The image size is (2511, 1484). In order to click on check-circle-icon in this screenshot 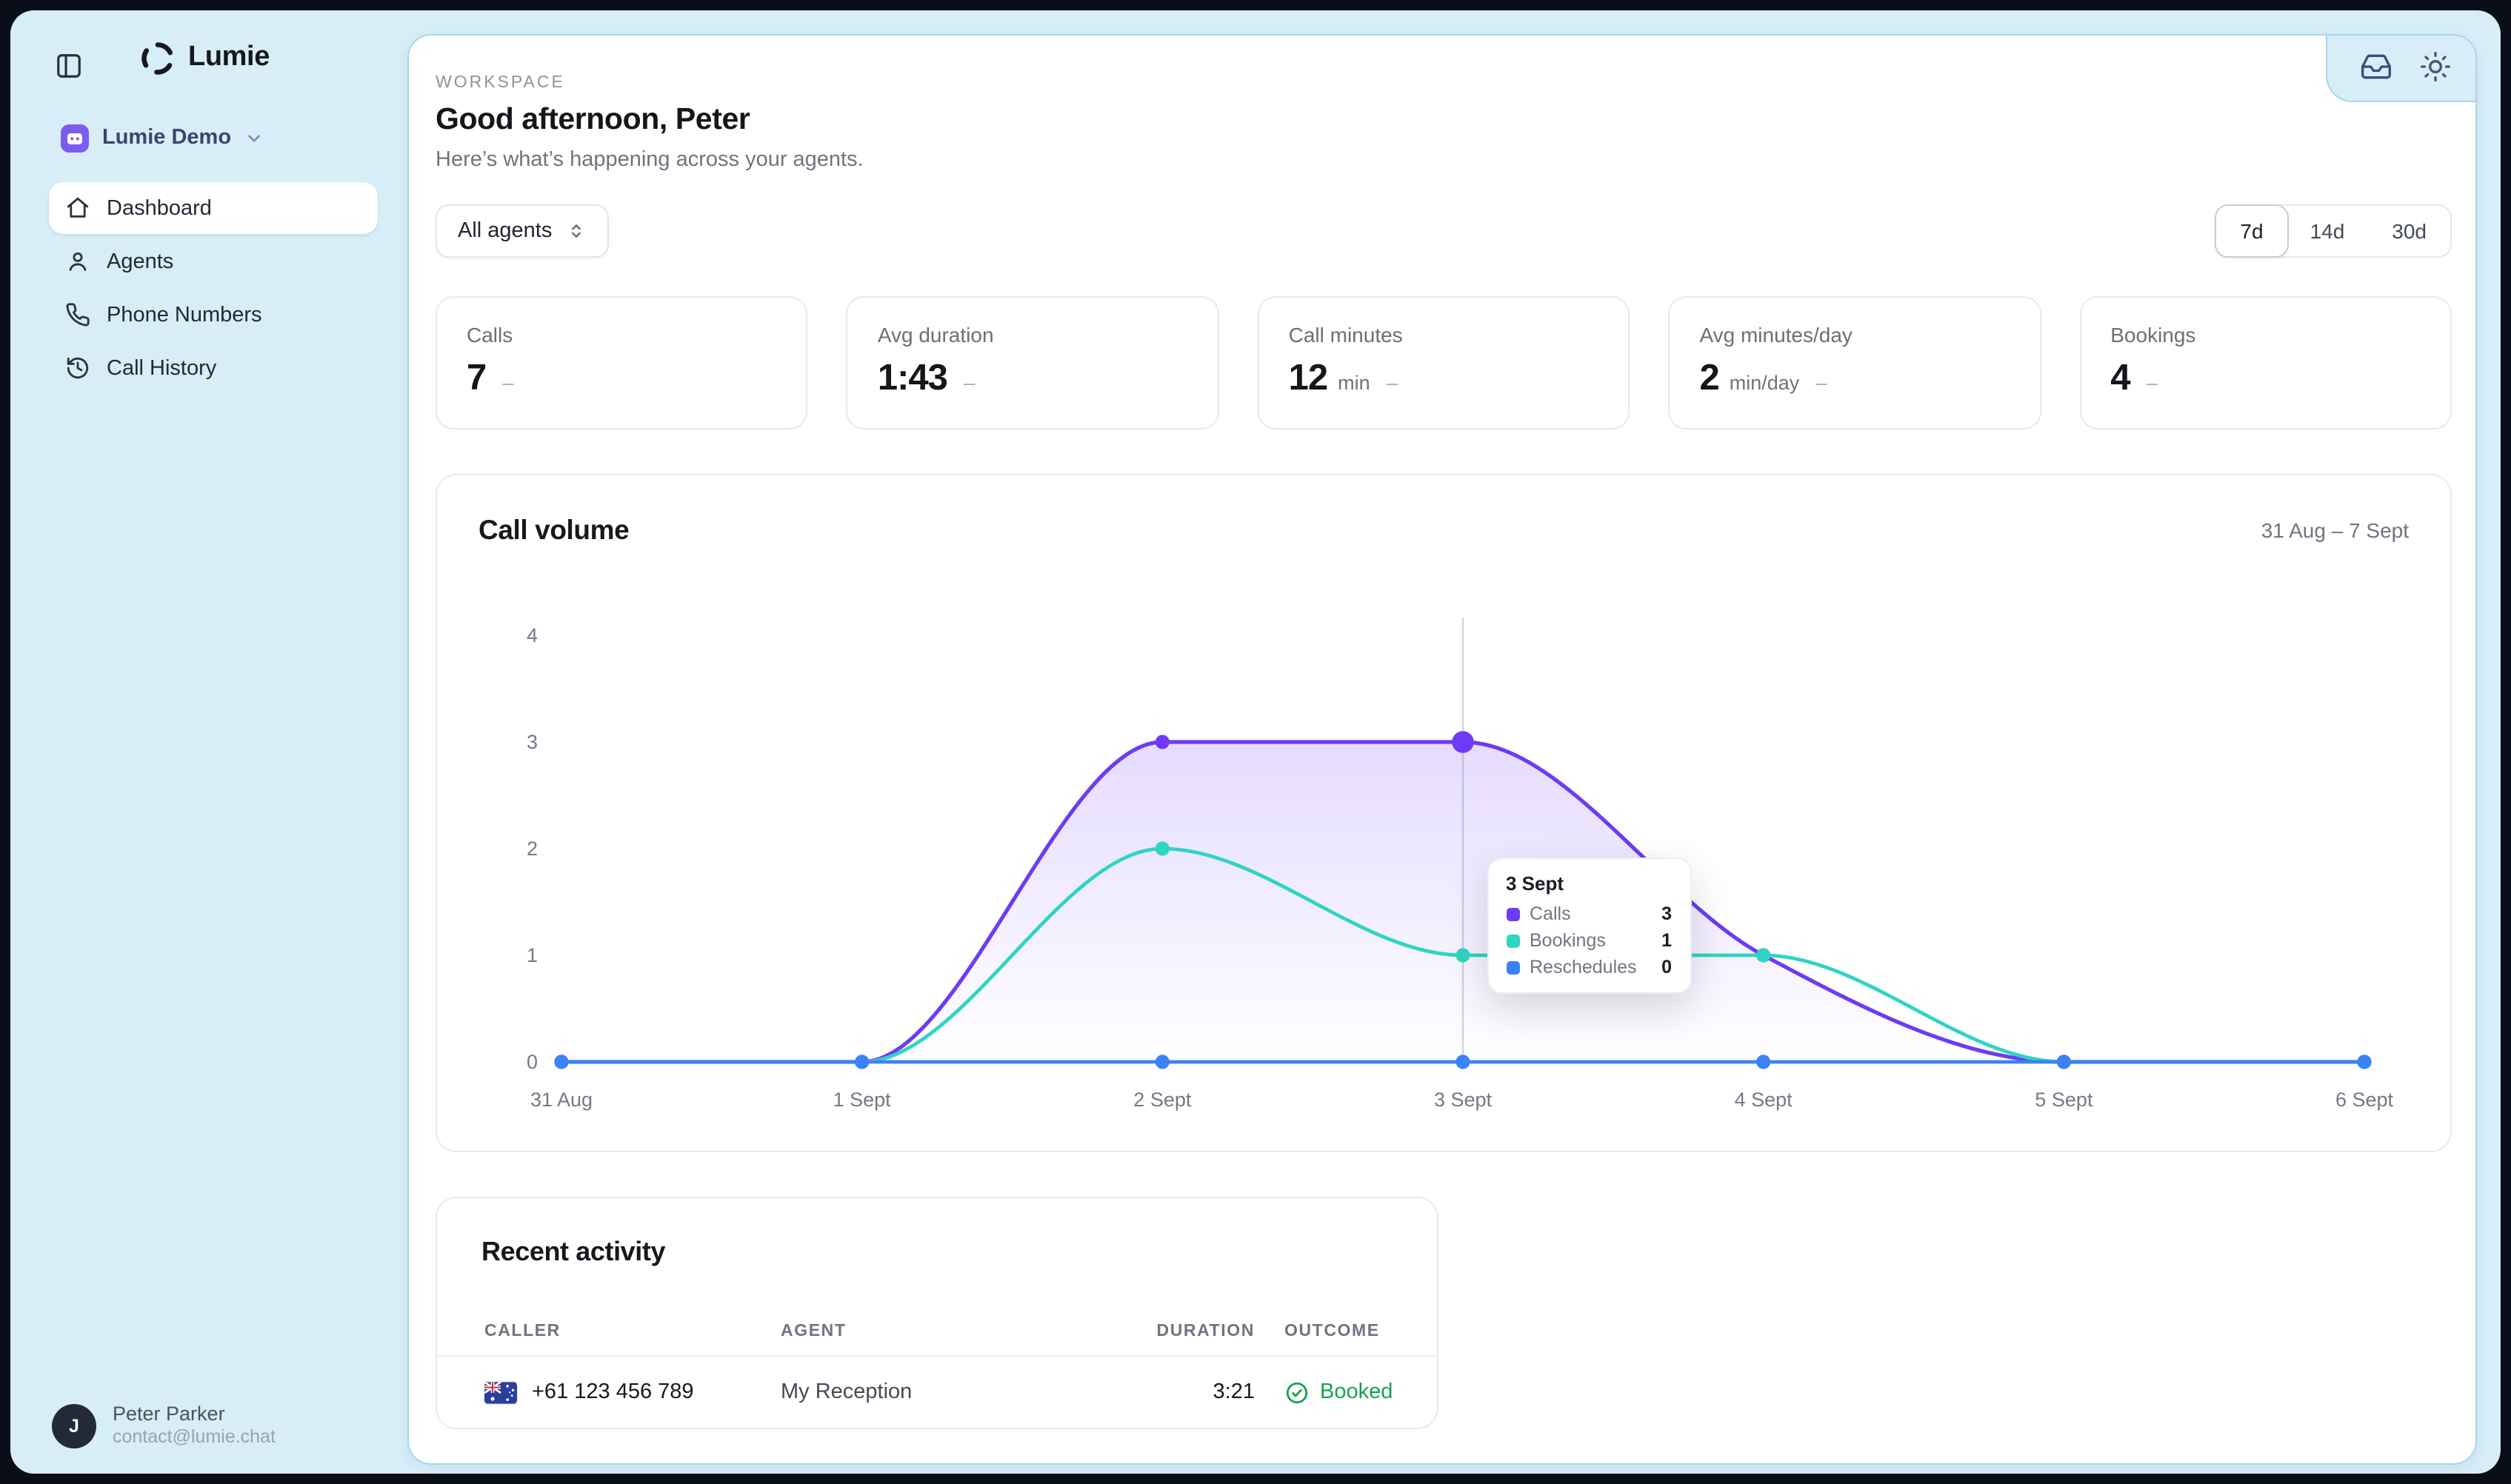, I will do `click(1297, 1392)`.